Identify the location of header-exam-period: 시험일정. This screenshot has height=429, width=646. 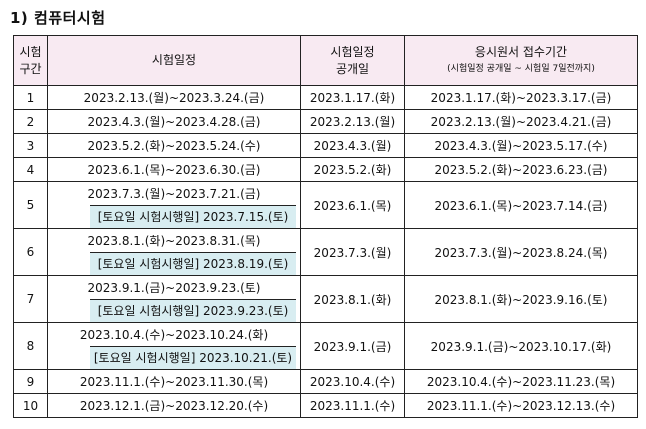
(174, 60).